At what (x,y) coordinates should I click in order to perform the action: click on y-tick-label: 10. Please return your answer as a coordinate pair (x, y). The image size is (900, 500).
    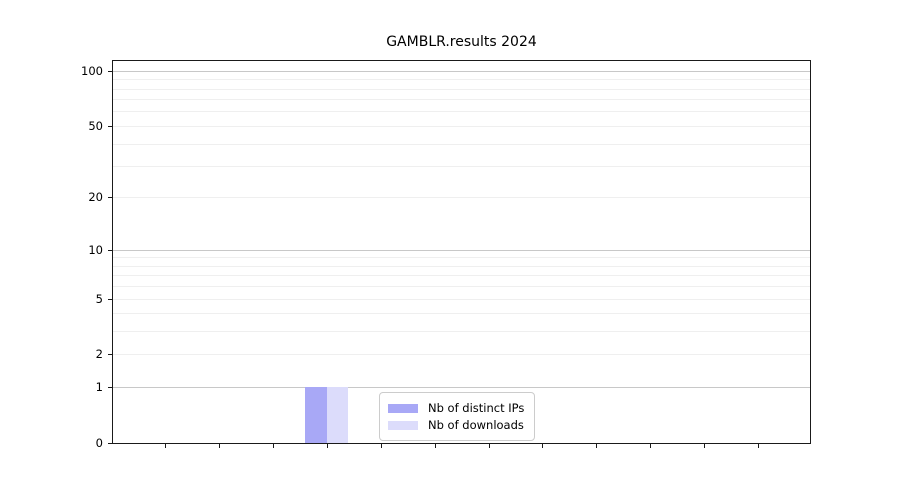
    Looking at the image, I should click on (95, 249).